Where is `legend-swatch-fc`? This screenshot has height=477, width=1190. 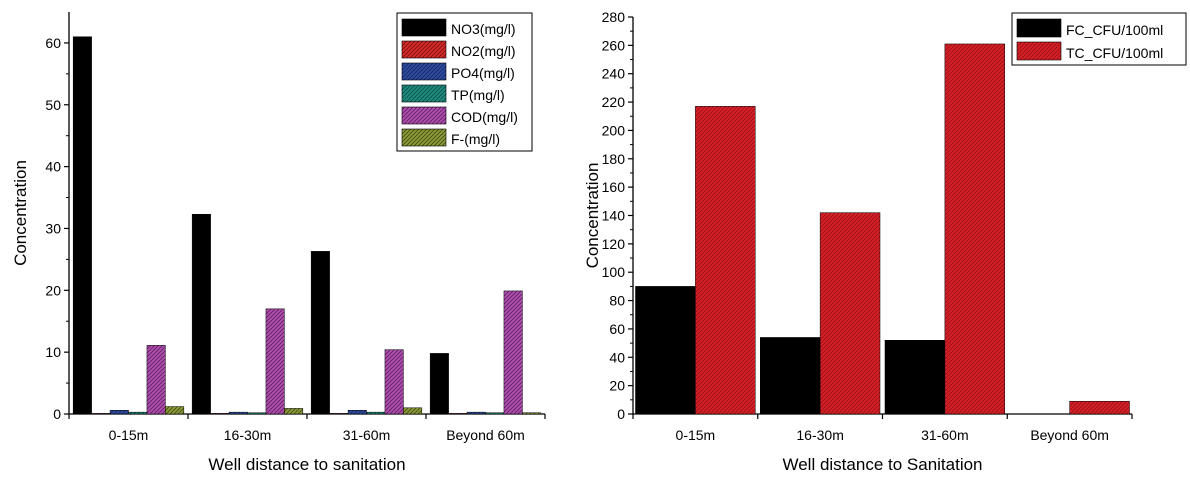
legend-swatch-fc is located at coordinates (1039, 28).